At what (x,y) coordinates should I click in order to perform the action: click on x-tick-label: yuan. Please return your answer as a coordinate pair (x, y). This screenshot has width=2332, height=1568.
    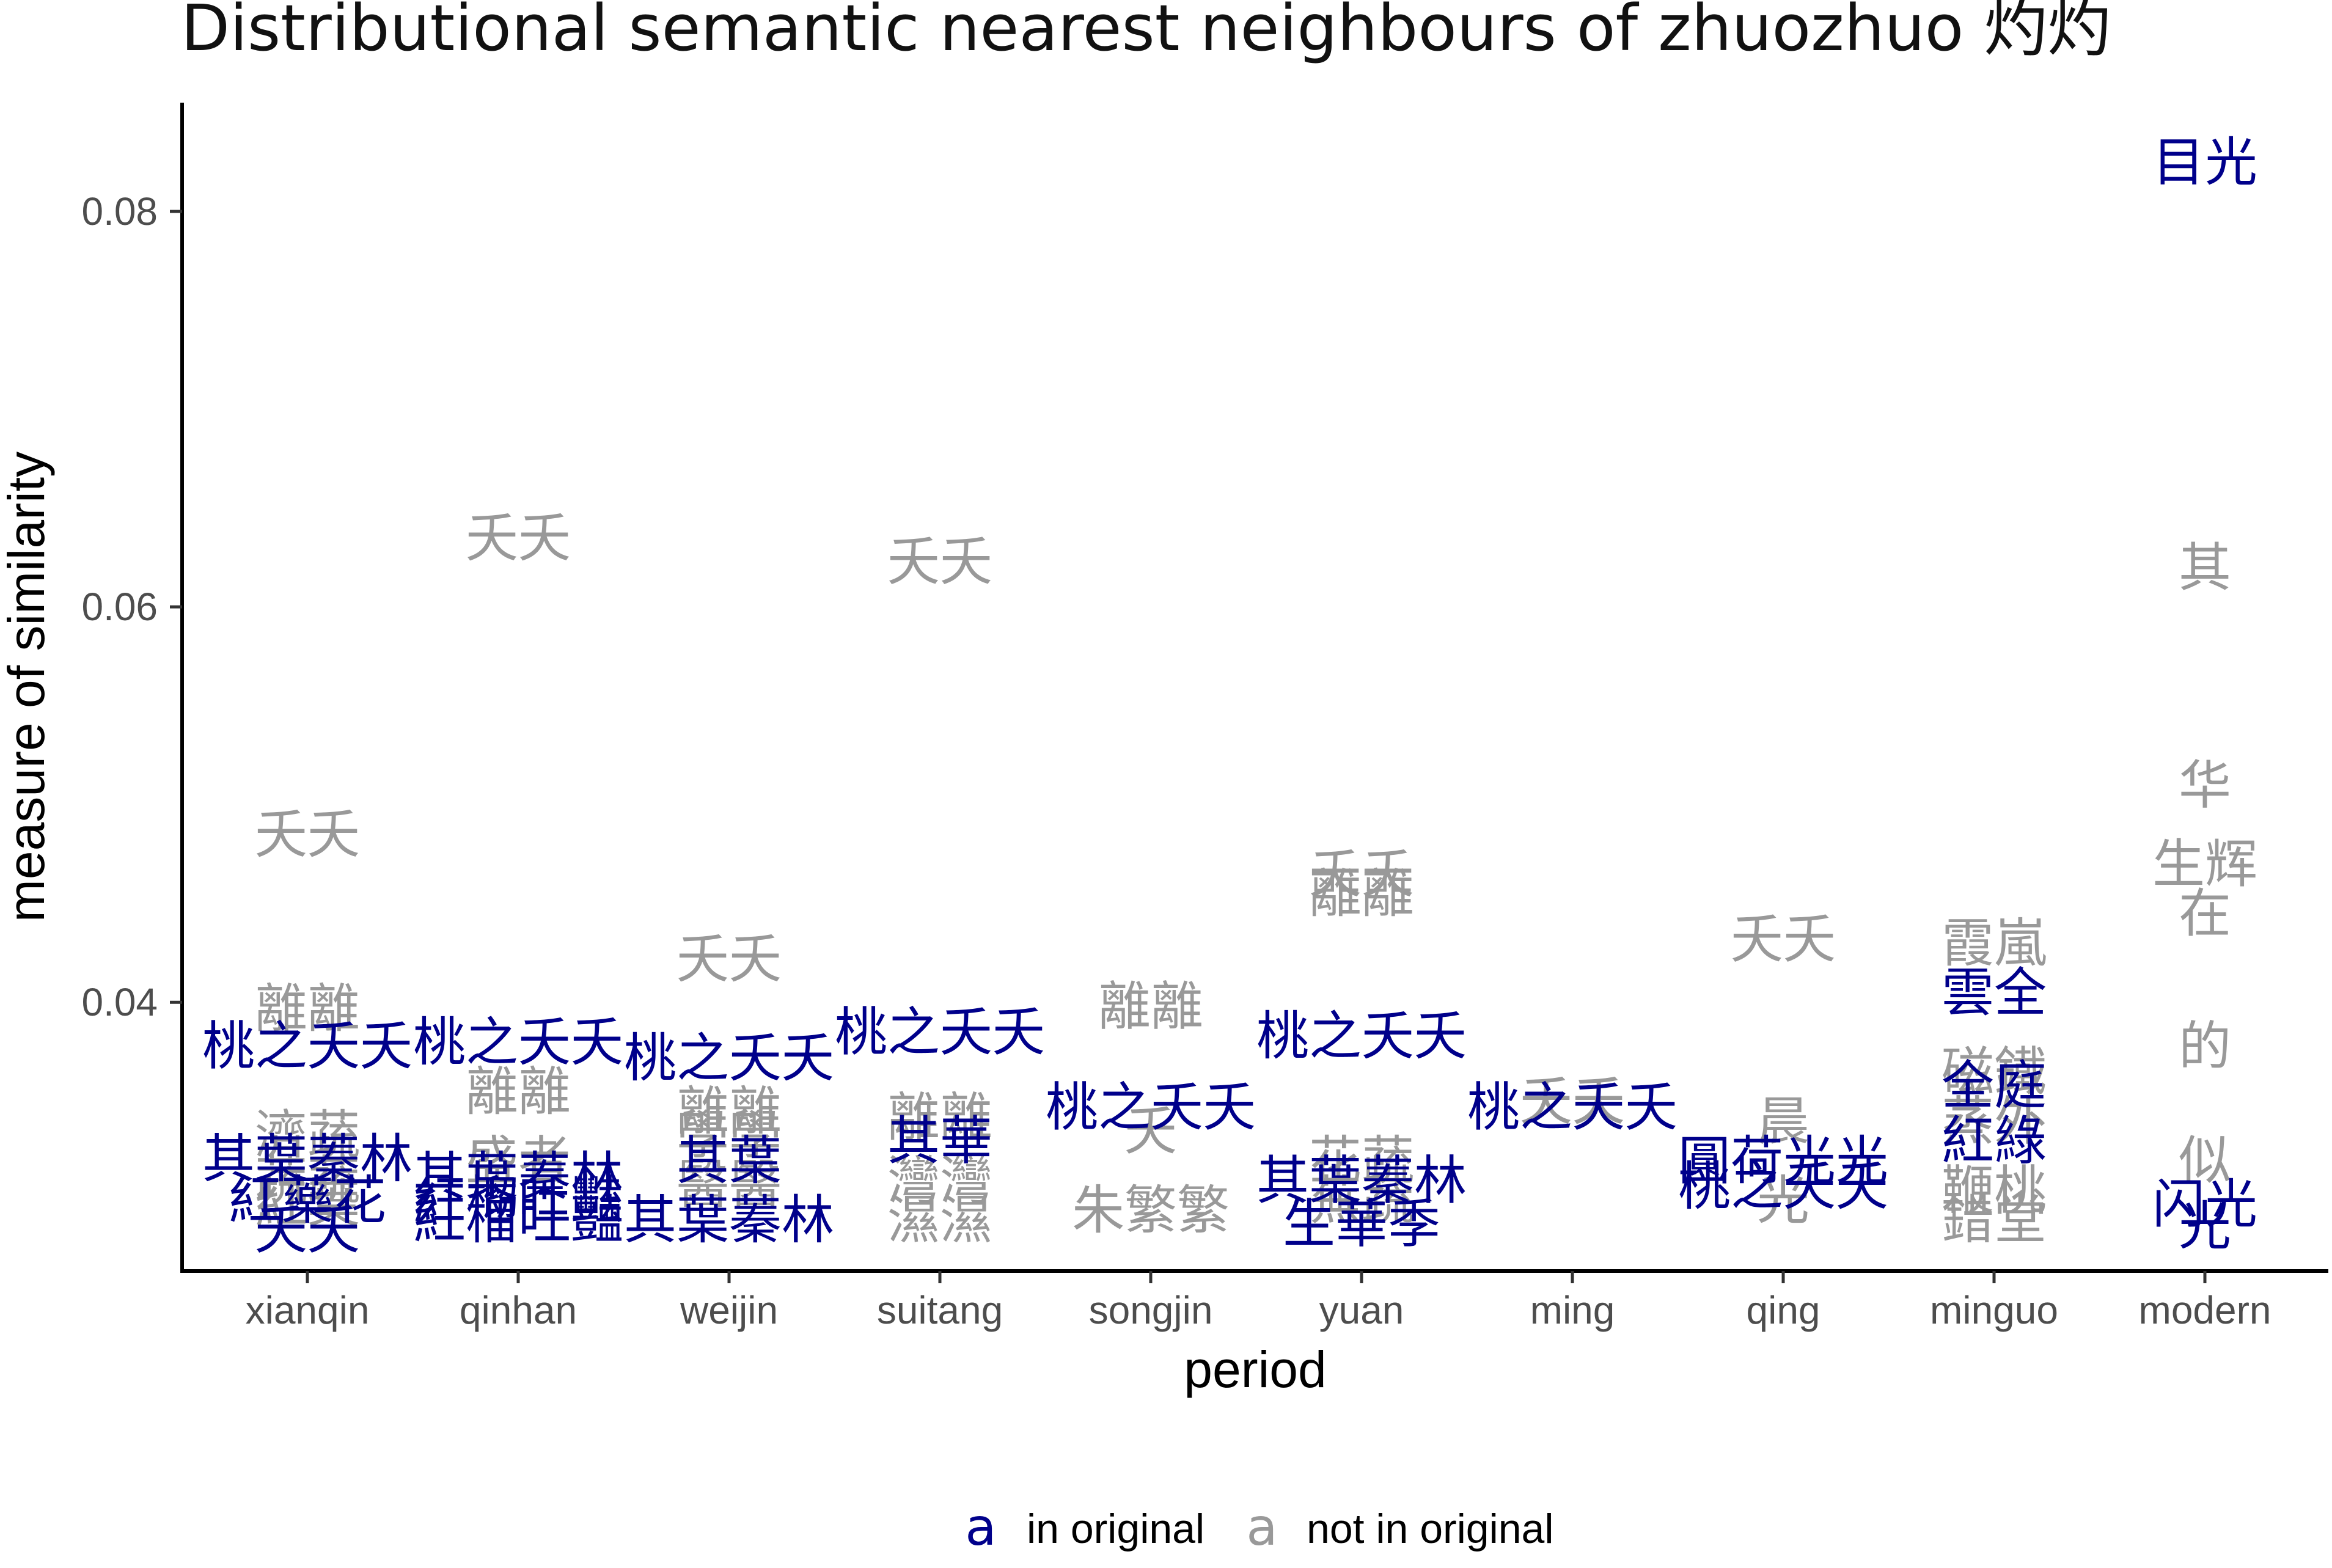
    Looking at the image, I should click on (1362, 1310).